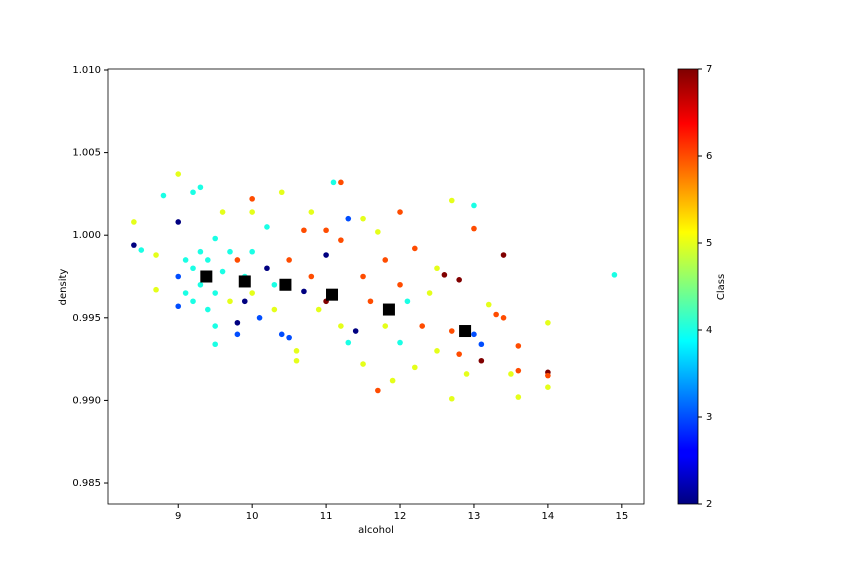  What do you see at coordinates (621, 516) in the screenshot?
I see `x-tick-label: 15` at bounding box center [621, 516].